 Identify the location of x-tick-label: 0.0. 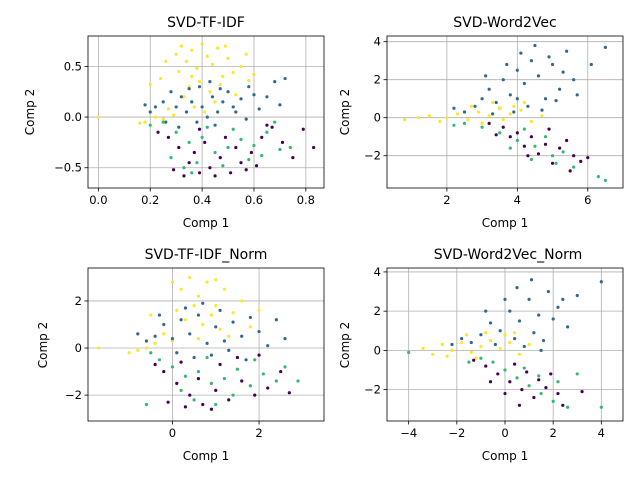
(98, 200).